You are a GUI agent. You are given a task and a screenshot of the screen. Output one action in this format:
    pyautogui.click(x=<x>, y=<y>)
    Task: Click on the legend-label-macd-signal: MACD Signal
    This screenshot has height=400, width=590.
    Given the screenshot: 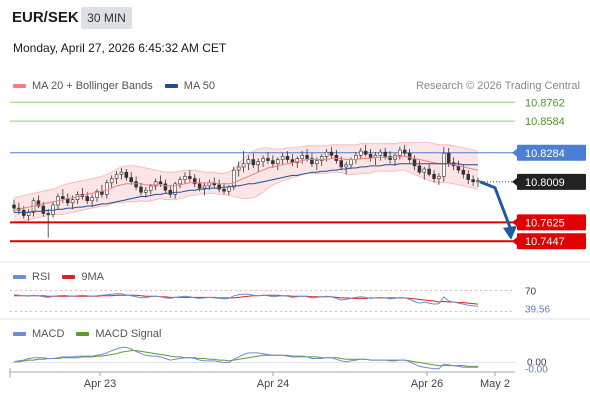 What is the action you would take?
    pyautogui.click(x=128, y=334)
    